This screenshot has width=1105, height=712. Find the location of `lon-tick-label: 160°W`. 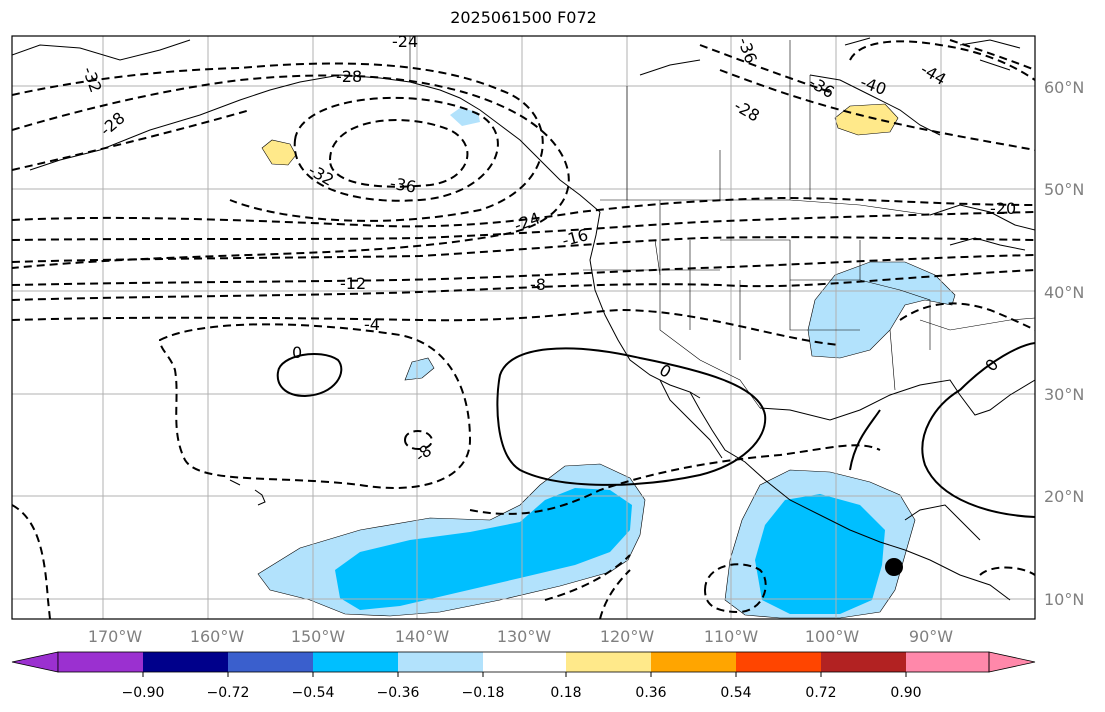

lon-tick-label: 160°W is located at coordinates (217, 636).